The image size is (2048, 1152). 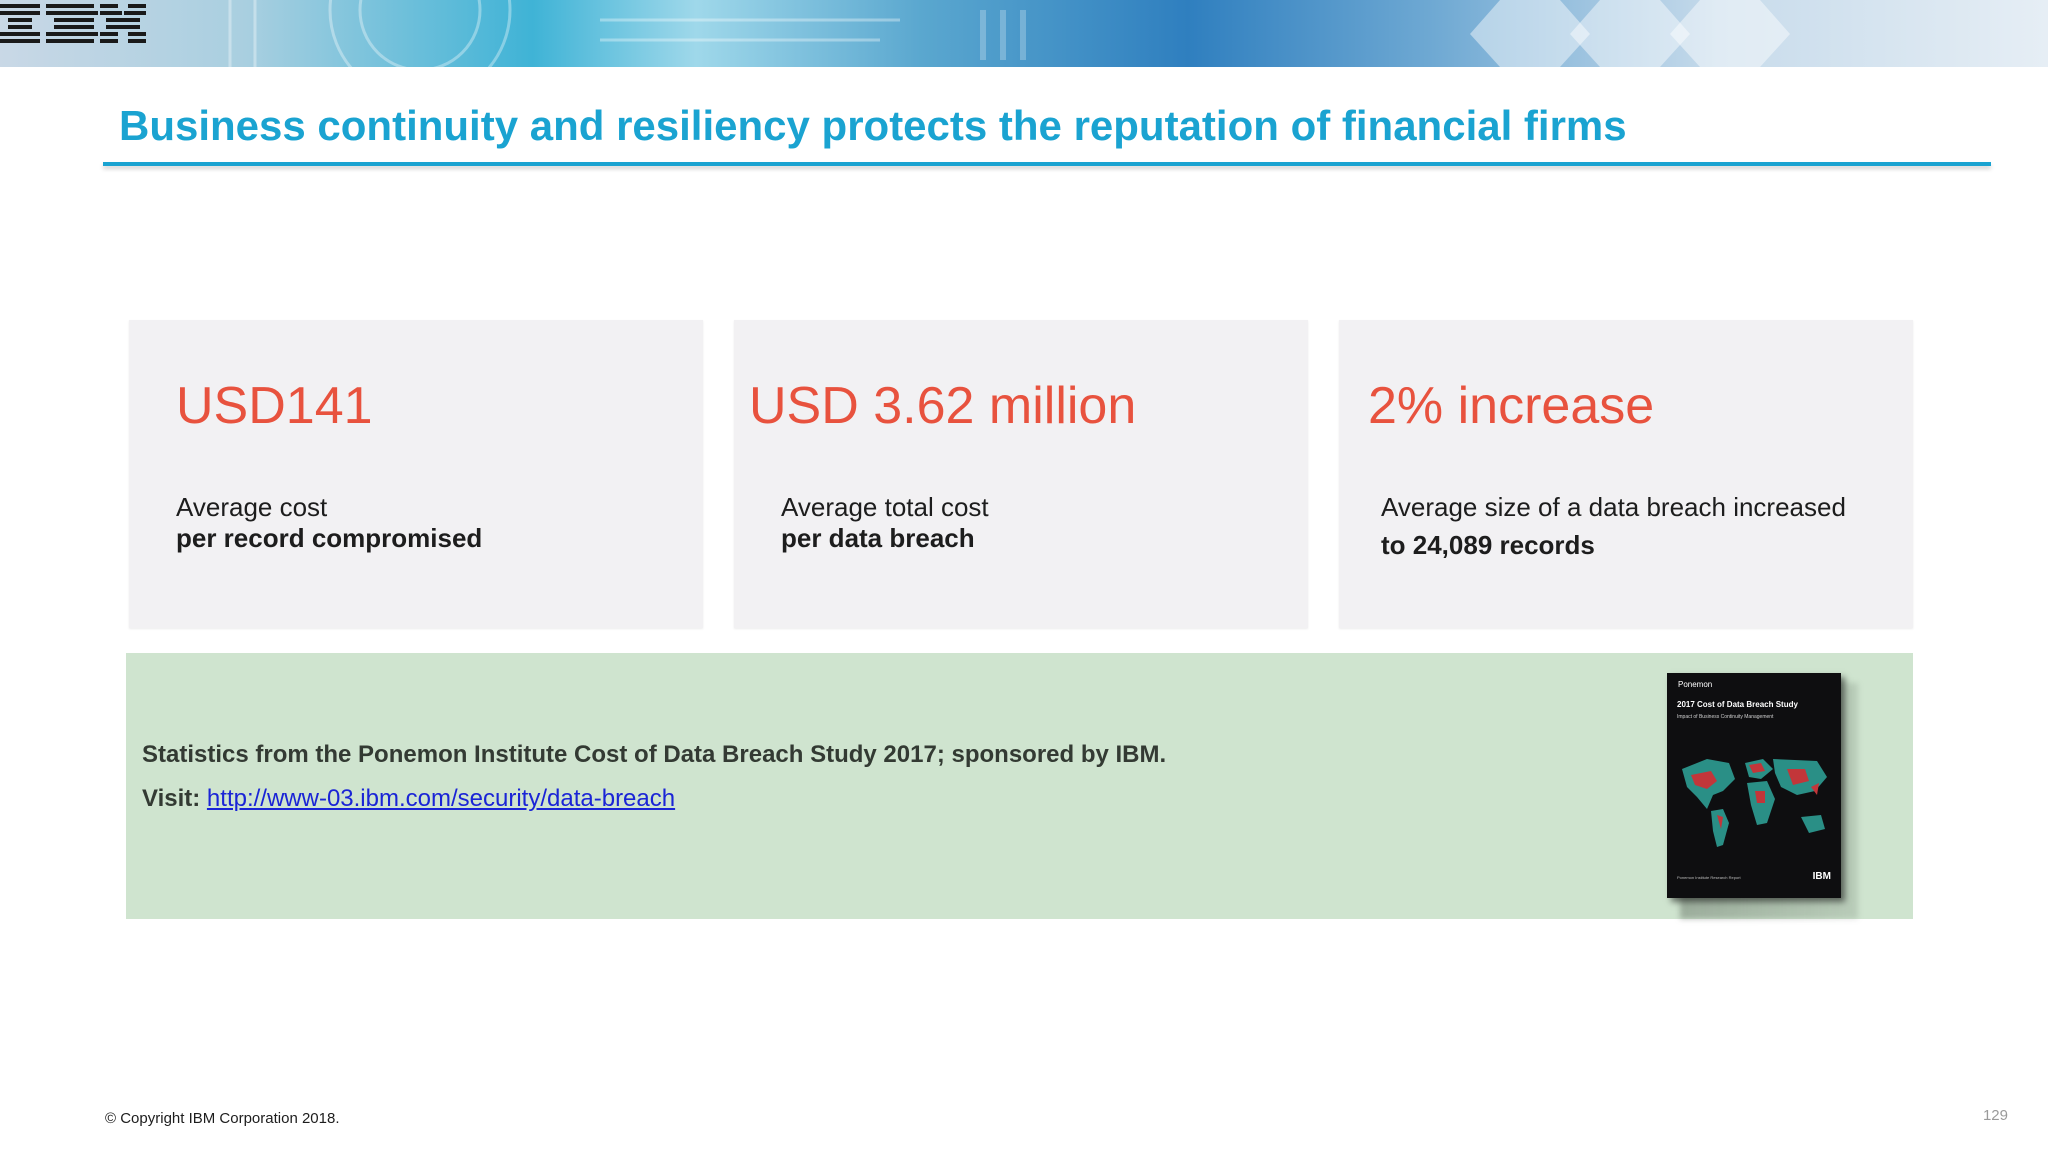 I want to click on ibm-logo, so click(x=73, y=23).